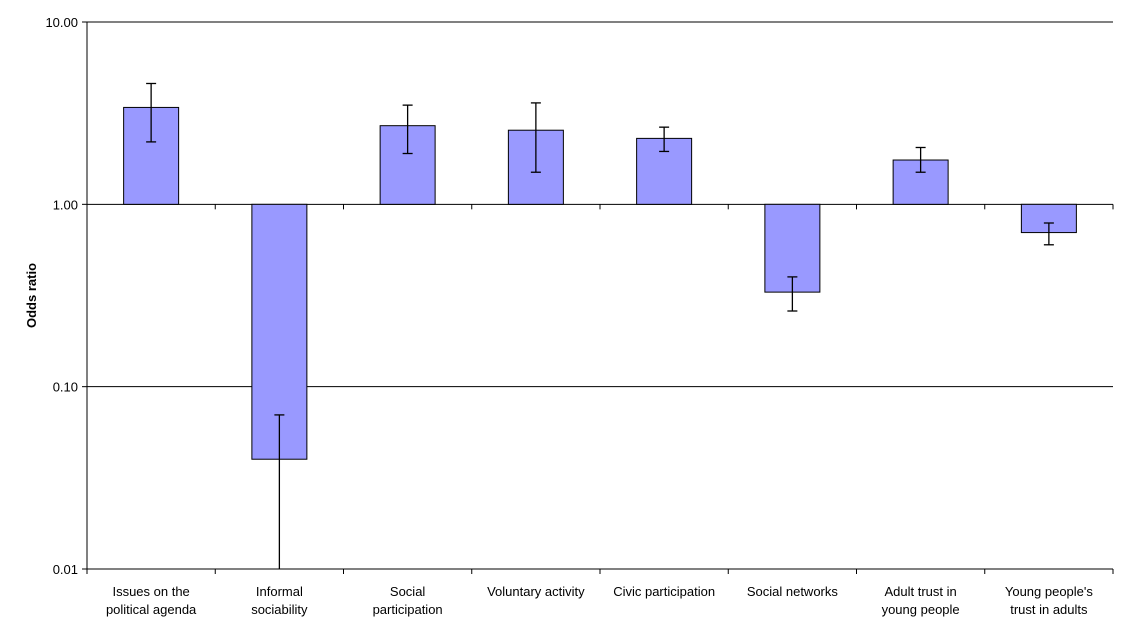  What do you see at coordinates (1049, 600) in the screenshot?
I see `category-label: Young people's trust in adults` at bounding box center [1049, 600].